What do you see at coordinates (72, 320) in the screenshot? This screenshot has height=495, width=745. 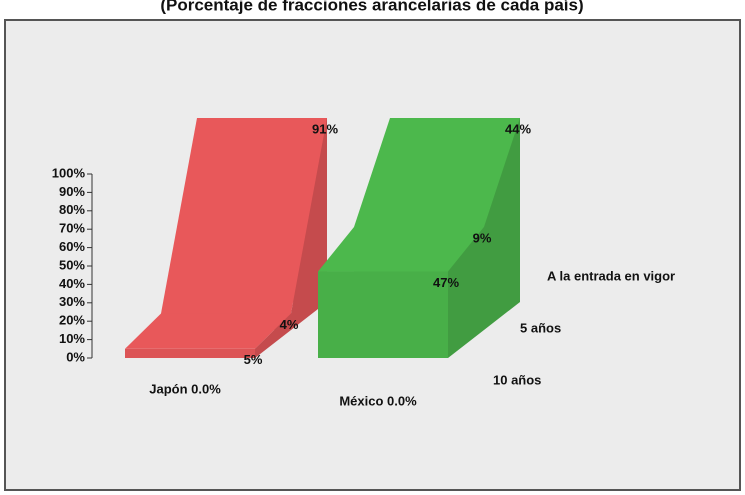 I see `y-tick-label: 20%` at bounding box center [72, 320].